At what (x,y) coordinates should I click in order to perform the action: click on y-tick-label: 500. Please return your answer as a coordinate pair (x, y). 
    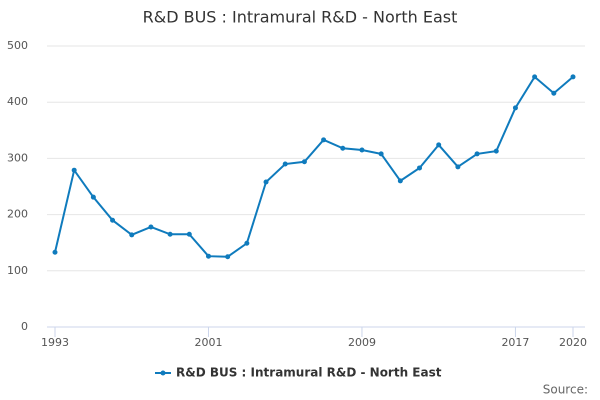
    Looking at the image, I should click on (17, 45).